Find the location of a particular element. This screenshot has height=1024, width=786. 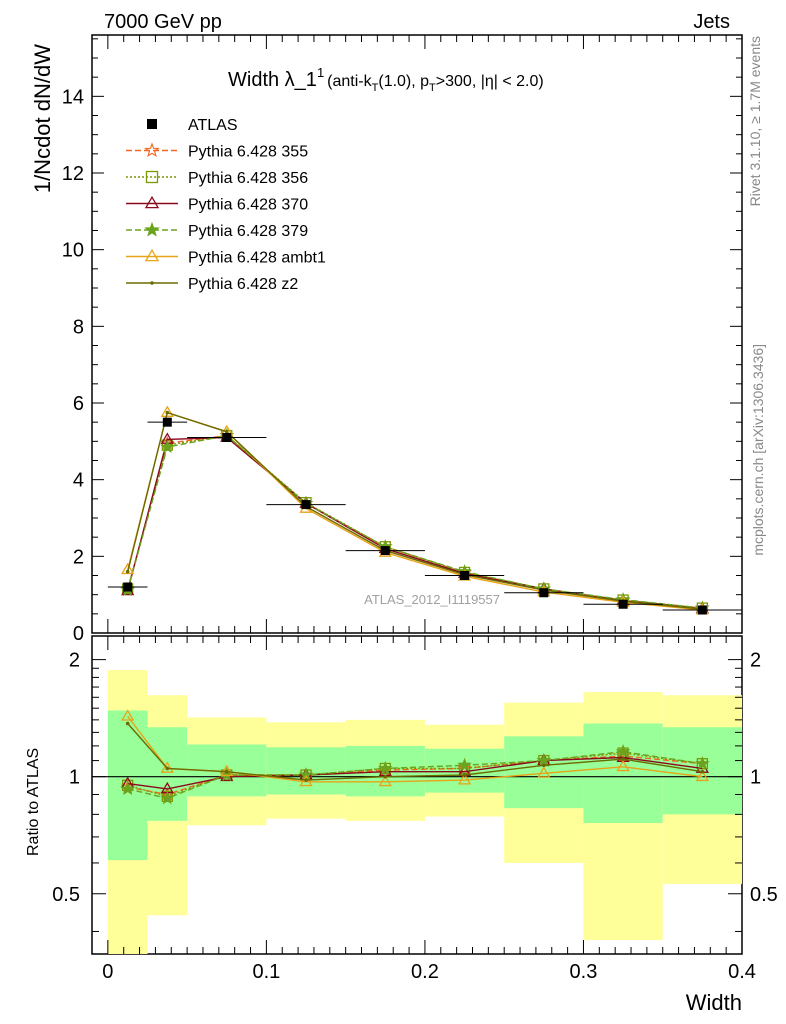

ratio-ytick-label-left-2: 2 is located at coordinates (74, 661).